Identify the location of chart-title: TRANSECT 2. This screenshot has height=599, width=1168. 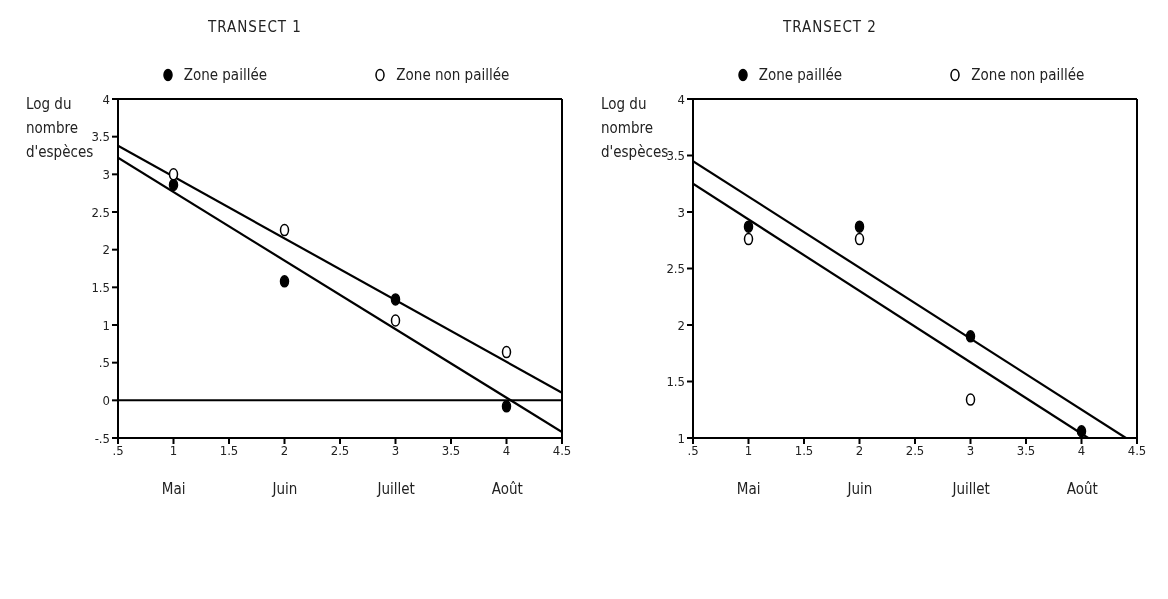
(830, 27).